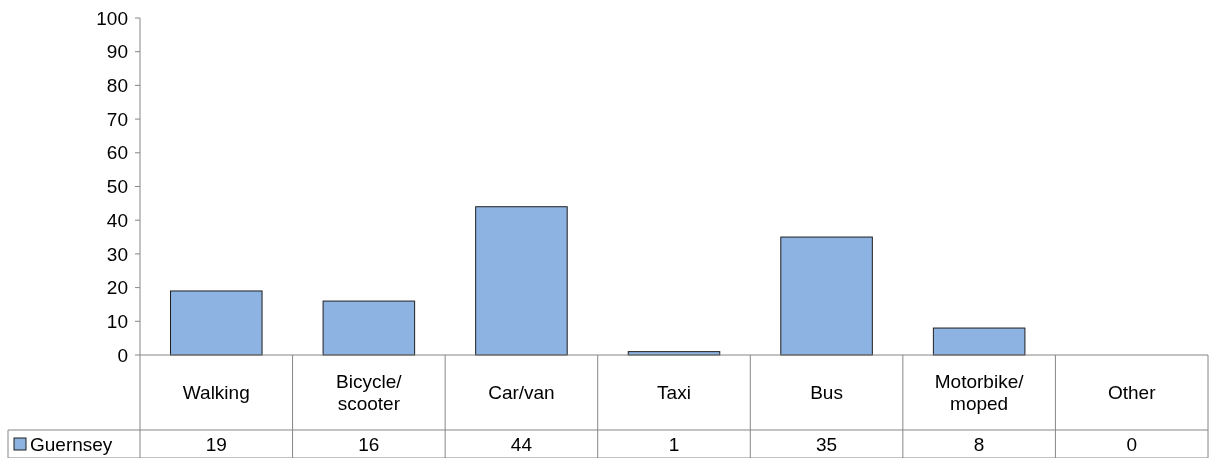  I want to click on y-tick-label: 30, so click(117, 254).